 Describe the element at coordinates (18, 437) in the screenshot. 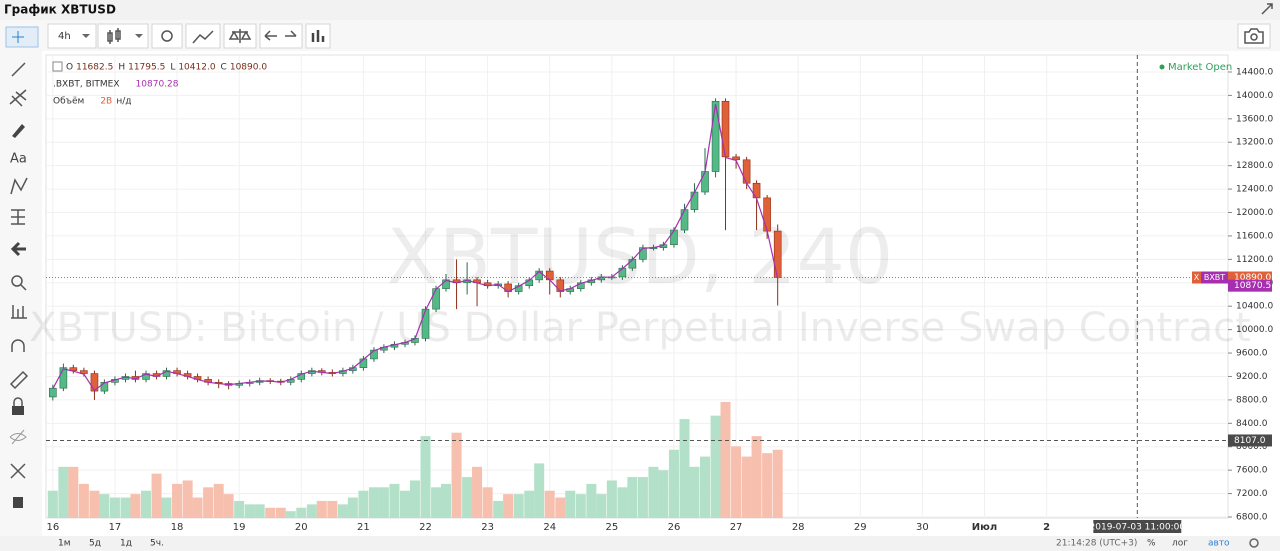

I see `hide-tool` at that location.